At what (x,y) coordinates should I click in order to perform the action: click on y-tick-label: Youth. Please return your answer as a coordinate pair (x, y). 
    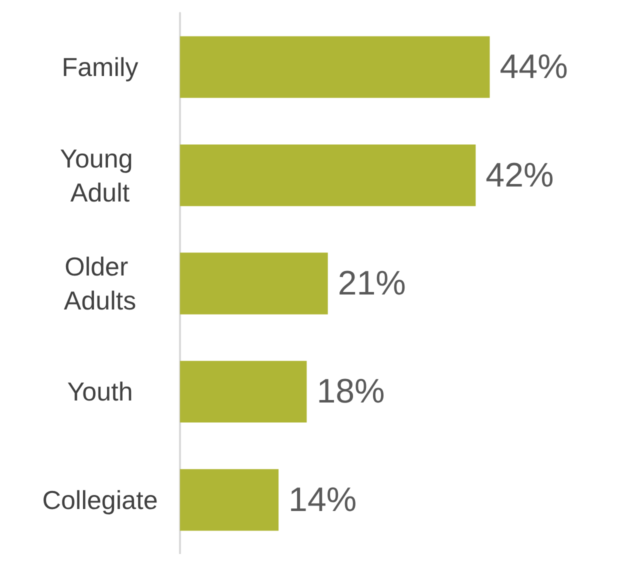
    Looking at the image, I should click on (100, 391).